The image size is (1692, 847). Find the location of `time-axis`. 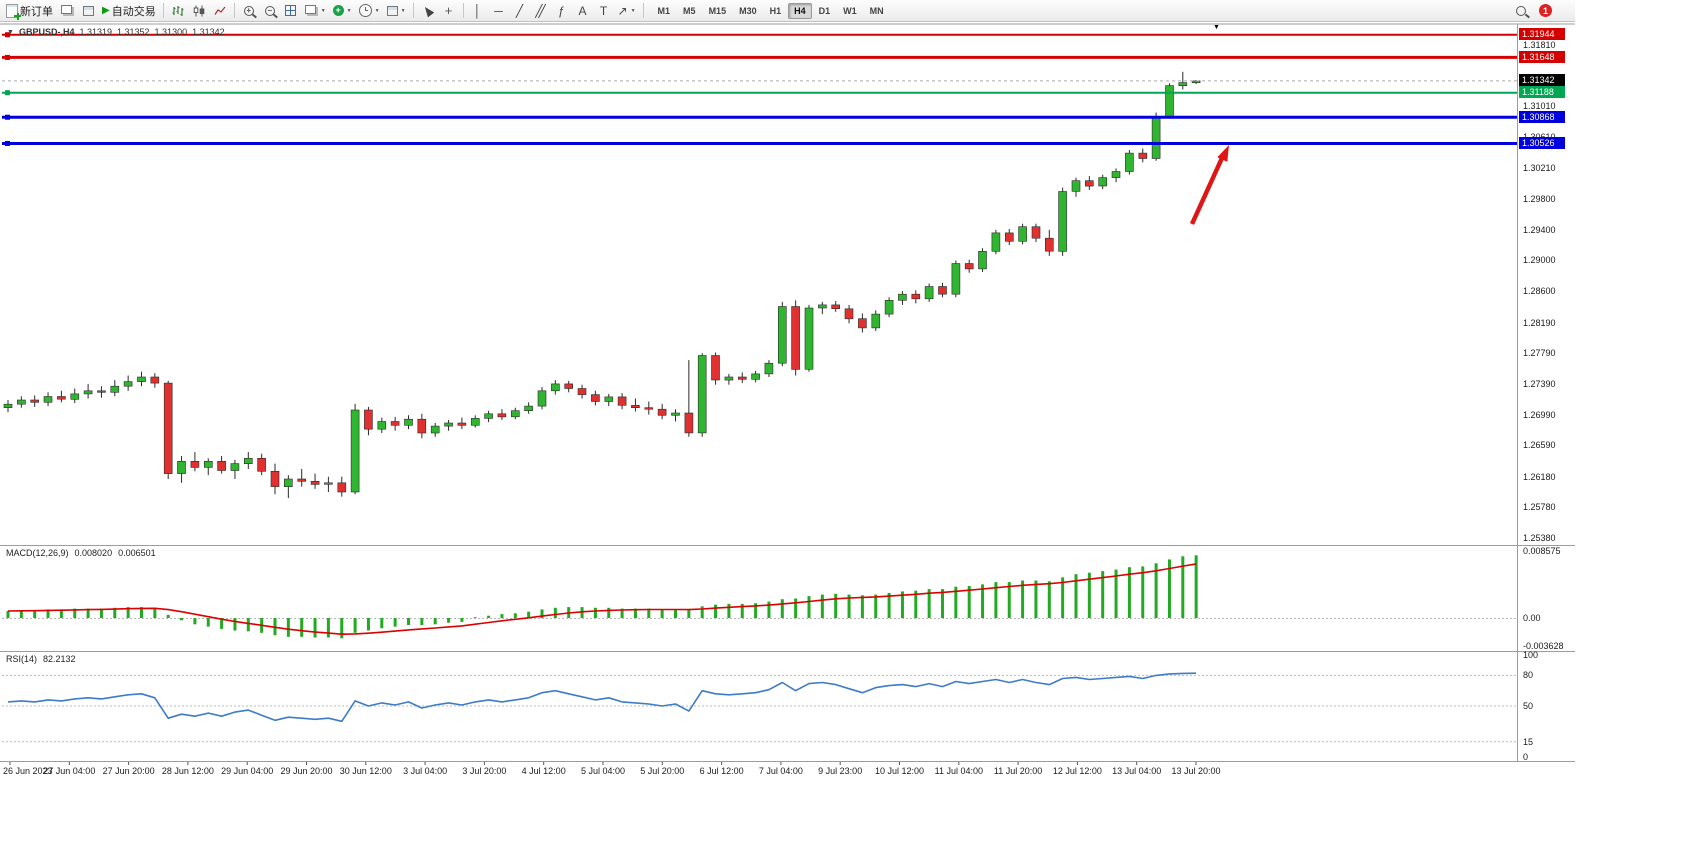

time-axis is located at coordinates (787, 772).